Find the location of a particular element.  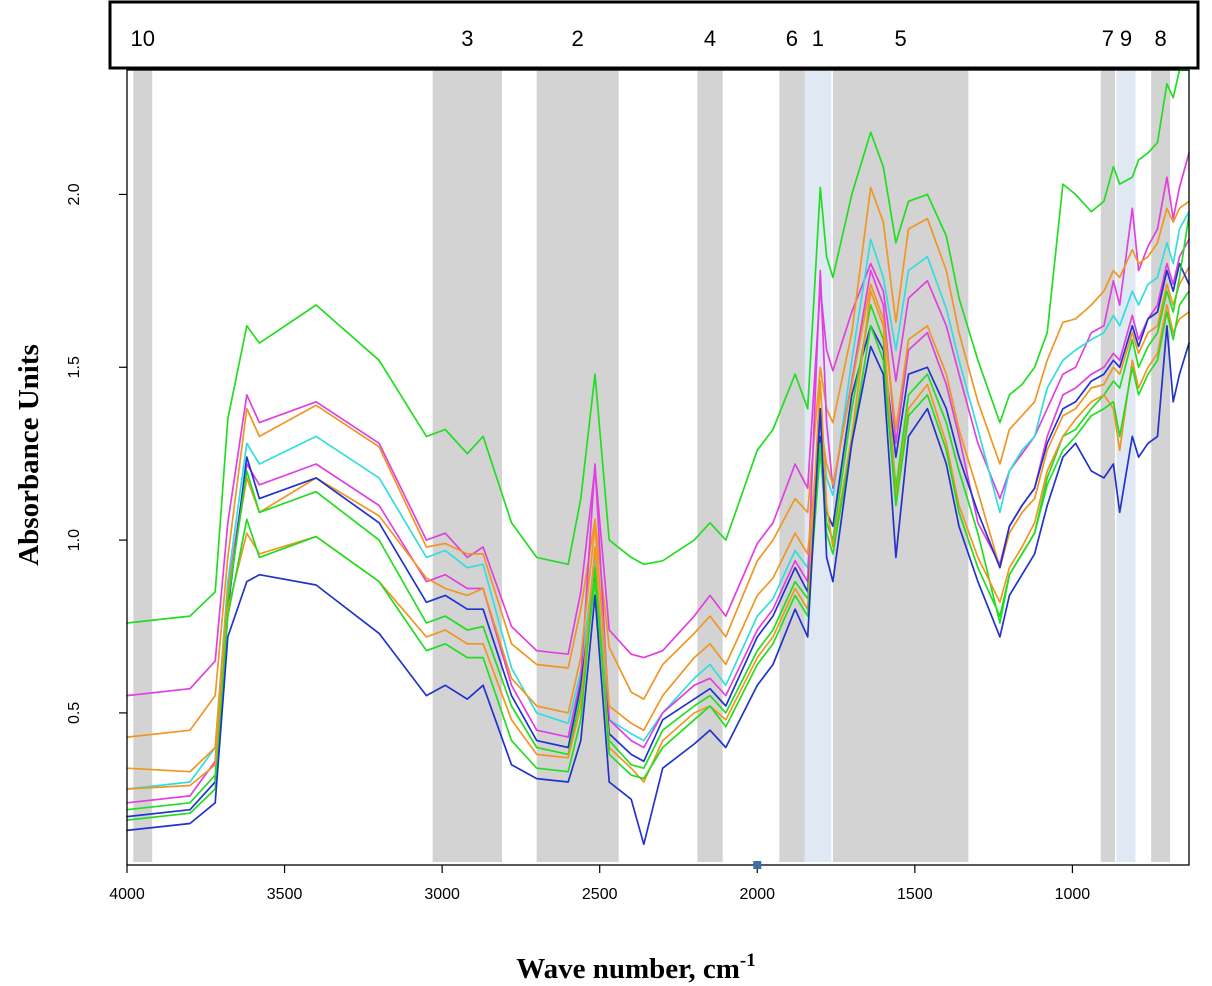

x-tick-label-2000: 2000 is located at coordinates (757, 894).